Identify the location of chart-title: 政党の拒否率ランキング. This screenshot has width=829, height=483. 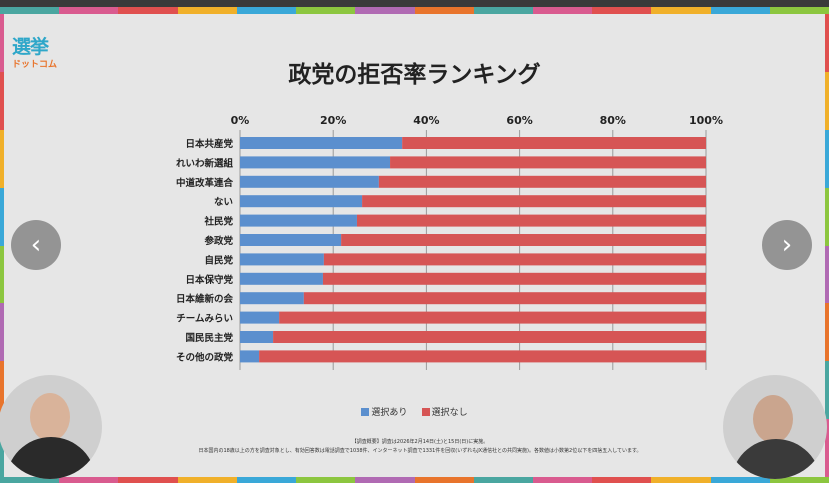
(414, 75).